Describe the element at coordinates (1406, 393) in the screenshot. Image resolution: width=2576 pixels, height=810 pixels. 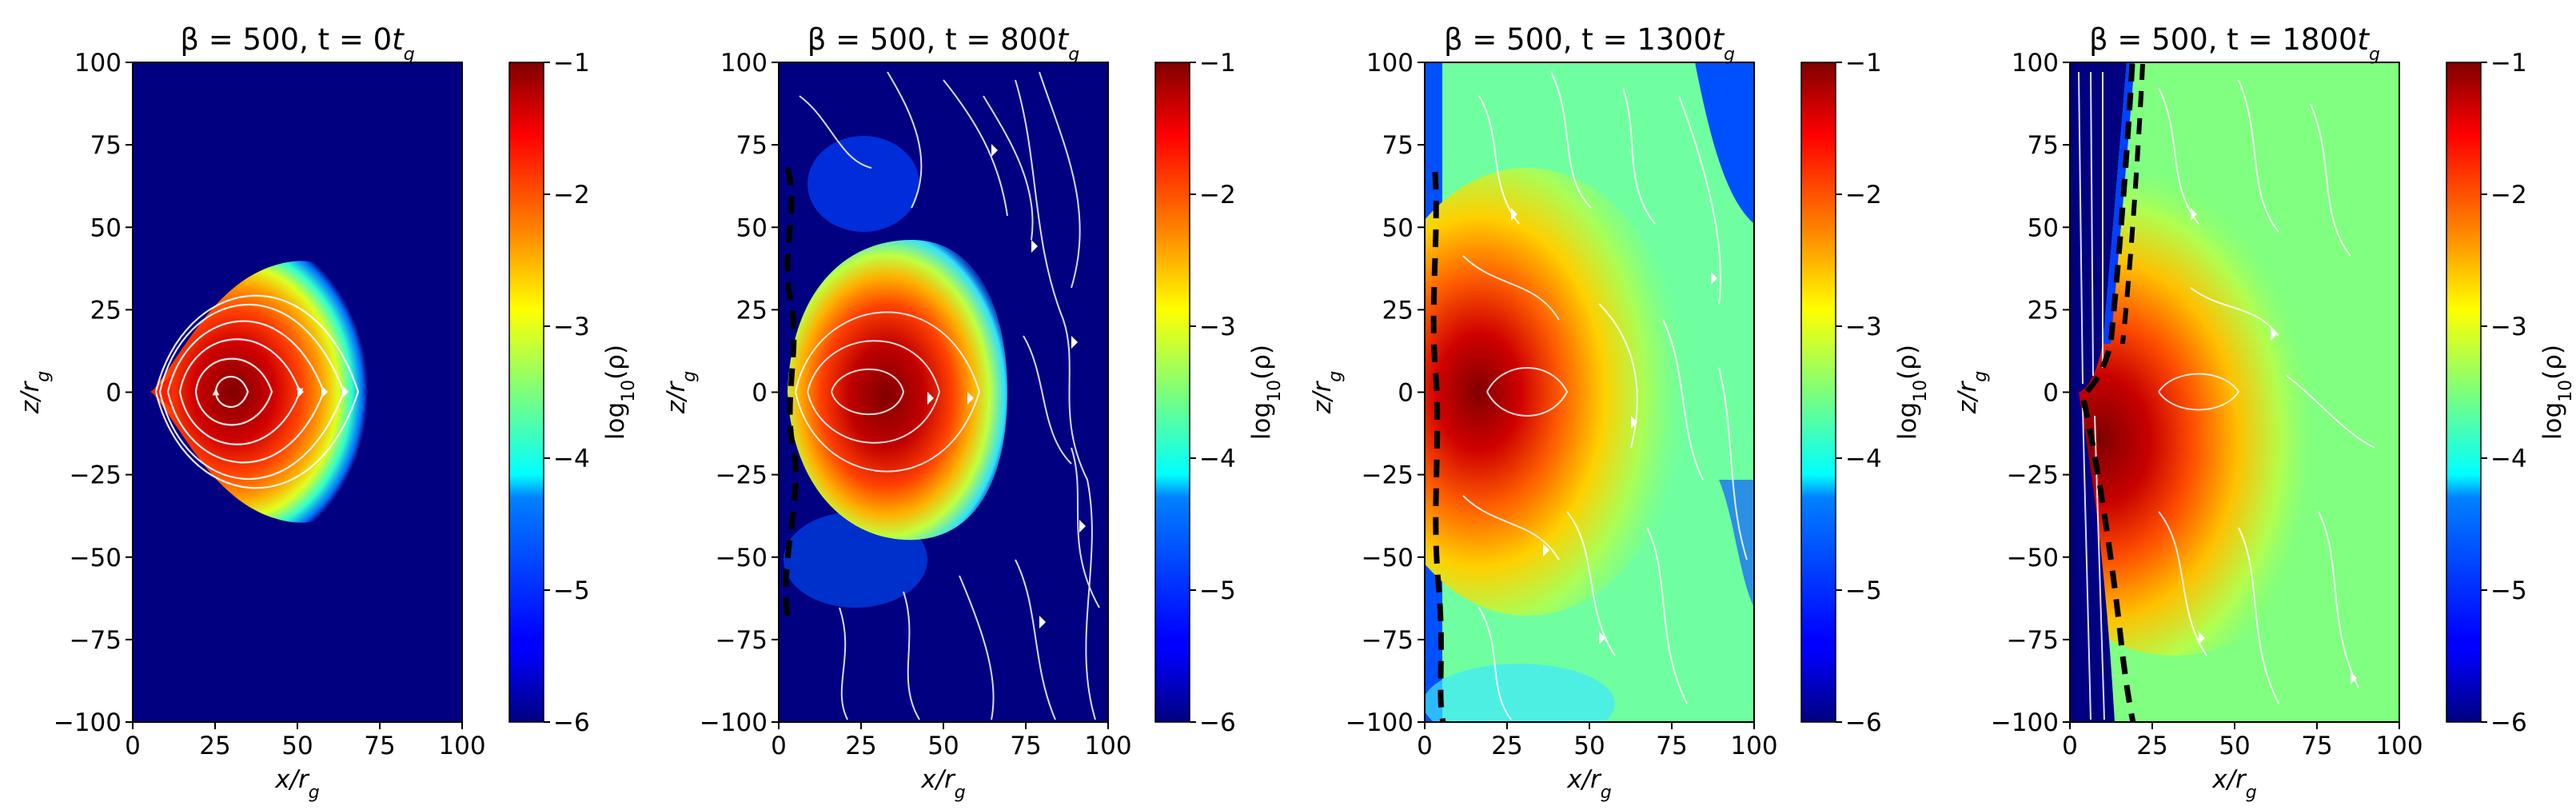
I see `y-tick-label: 0` at that location.